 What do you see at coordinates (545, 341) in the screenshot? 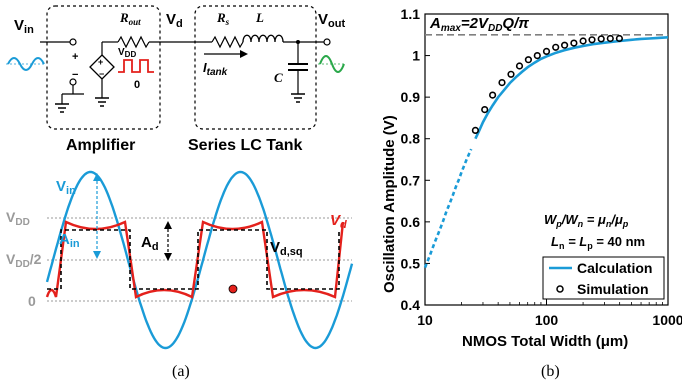
I see `x-axis-title: NMOS Total Width (μm)` at bounding box center [545, 341].